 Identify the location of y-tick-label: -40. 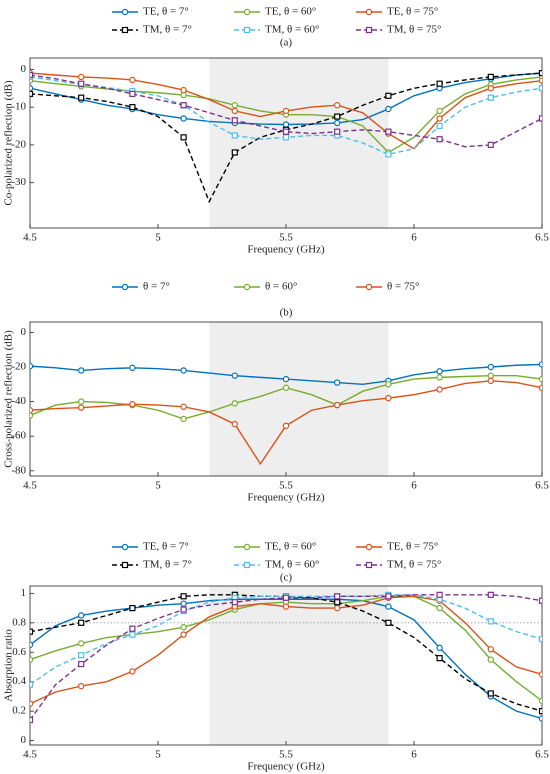
(18, 401).